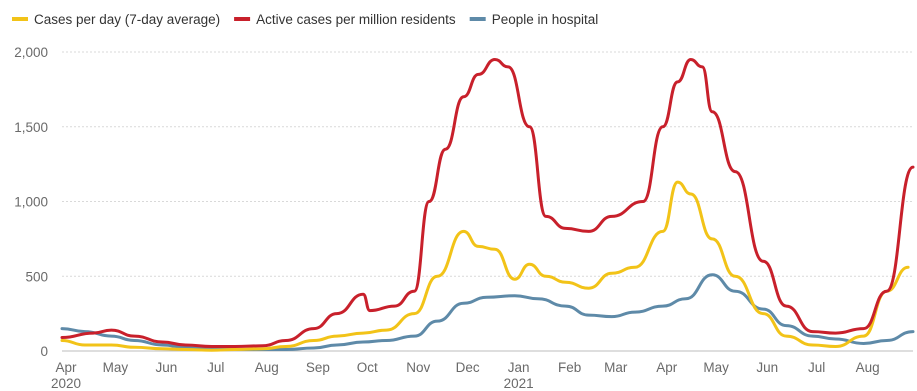 The height and width of the screenshot is (391, 917). I want to click on legend-item-active-cases-per-million-residents: Active cases per million residents, so click(345, 19).